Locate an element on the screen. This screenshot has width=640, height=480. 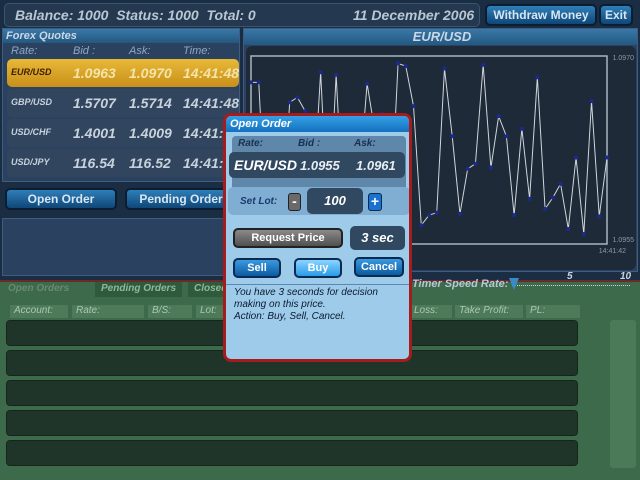
quote-pair: USD/CHF is located at coordinates (31, 132).